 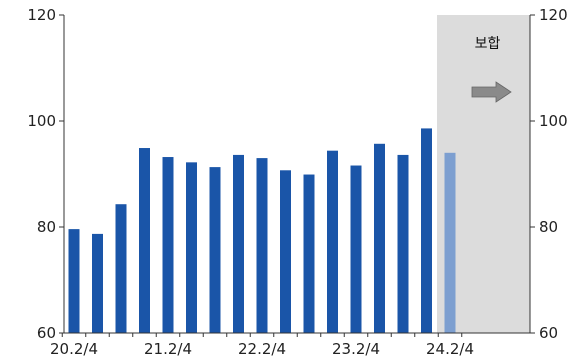 What do you see at coordinates (46, 227) in the screenshot?
I see `y-tick-label-left: 80` at bounding box center [46, 227].